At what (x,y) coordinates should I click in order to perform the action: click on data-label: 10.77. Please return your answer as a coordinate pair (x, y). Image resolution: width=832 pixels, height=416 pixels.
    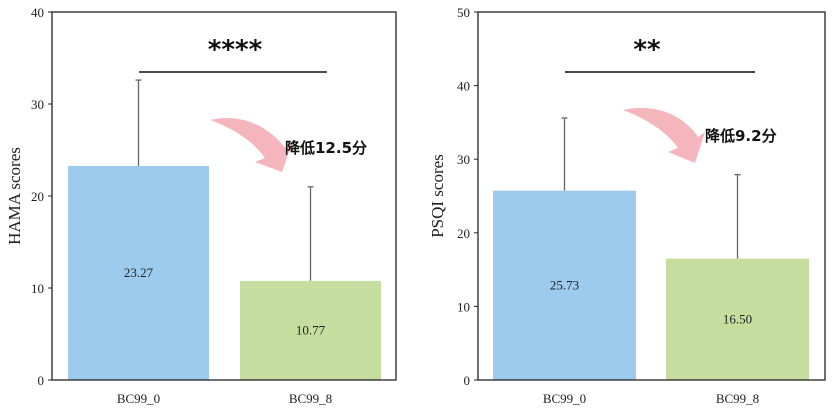
    Looking at the image, I should click on (311, 329).